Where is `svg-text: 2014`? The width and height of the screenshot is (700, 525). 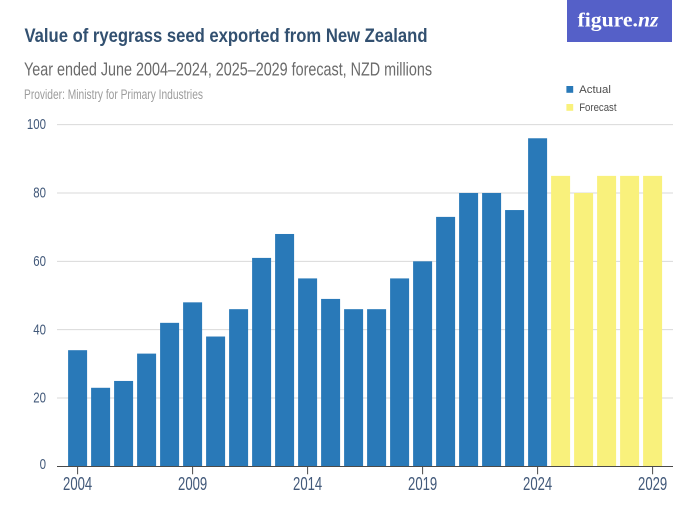
svg-text: 2014 is located at coordinates (307, 484).